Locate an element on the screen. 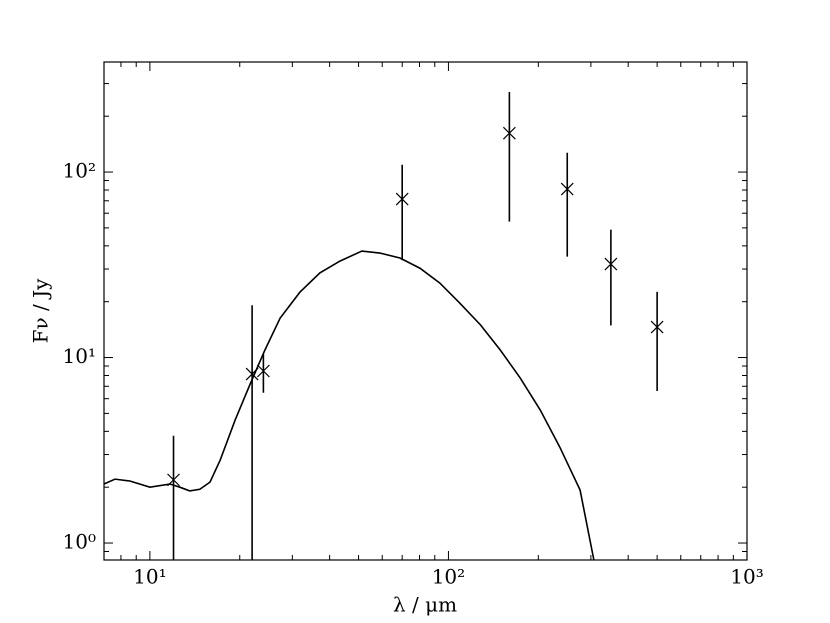  x-axis-label: λ / μm is located at coordinates (425, 605).